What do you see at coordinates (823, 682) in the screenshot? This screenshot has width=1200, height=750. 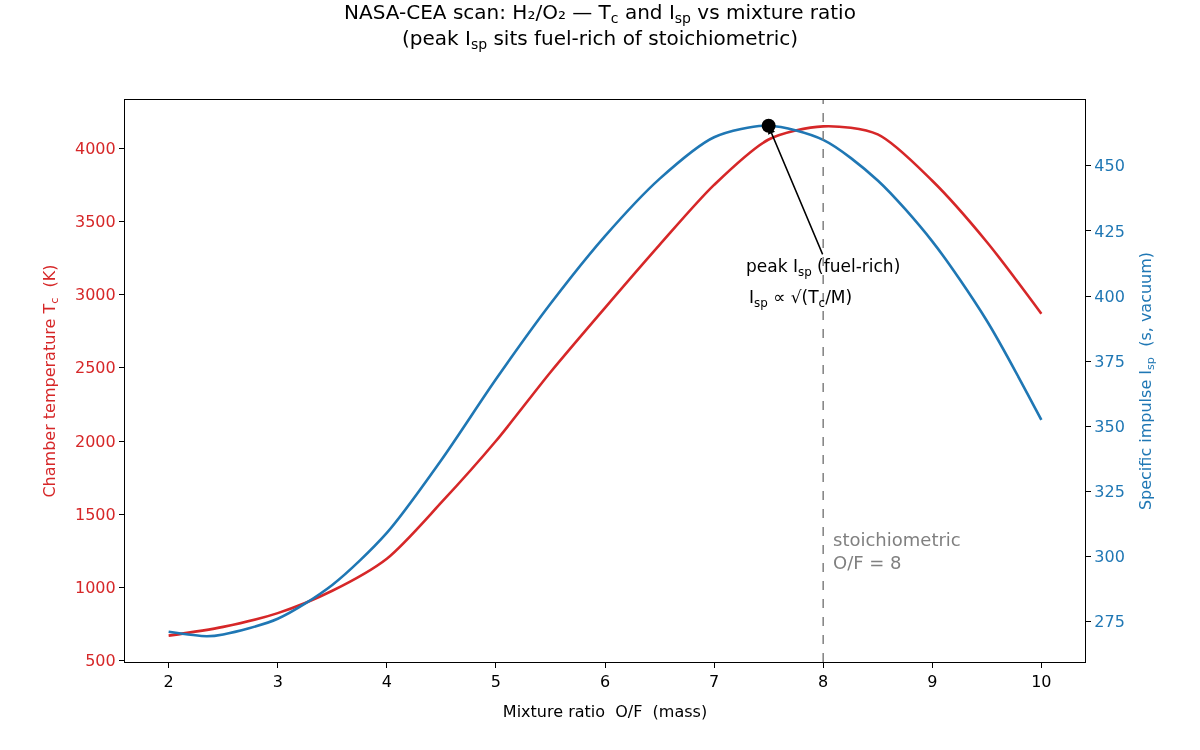 I see `x-tick-label: 8` at bounding box center [823, 682].